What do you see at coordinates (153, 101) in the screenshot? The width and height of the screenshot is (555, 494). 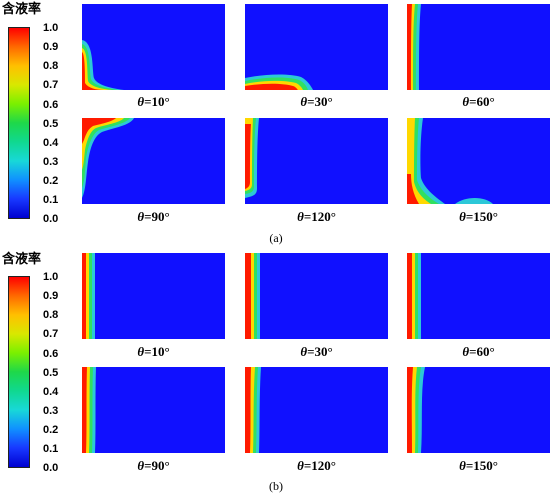 I see `caption-a-10: θ=10°` at bounding box center [153, 101].